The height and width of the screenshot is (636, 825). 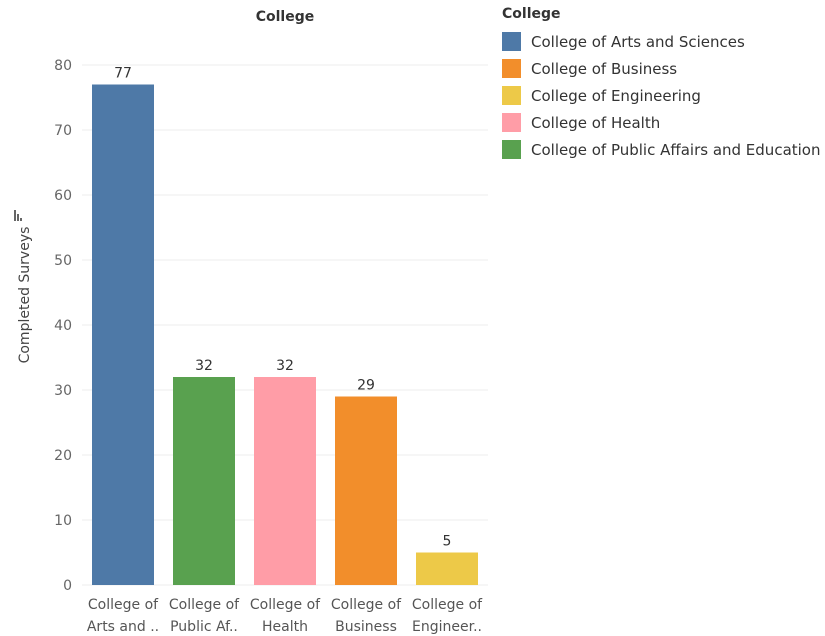 What do you see at coordinates (447, 627) in the screenshot?
I see `x-category-label: Engineer..` at bounding box center [447, 627].